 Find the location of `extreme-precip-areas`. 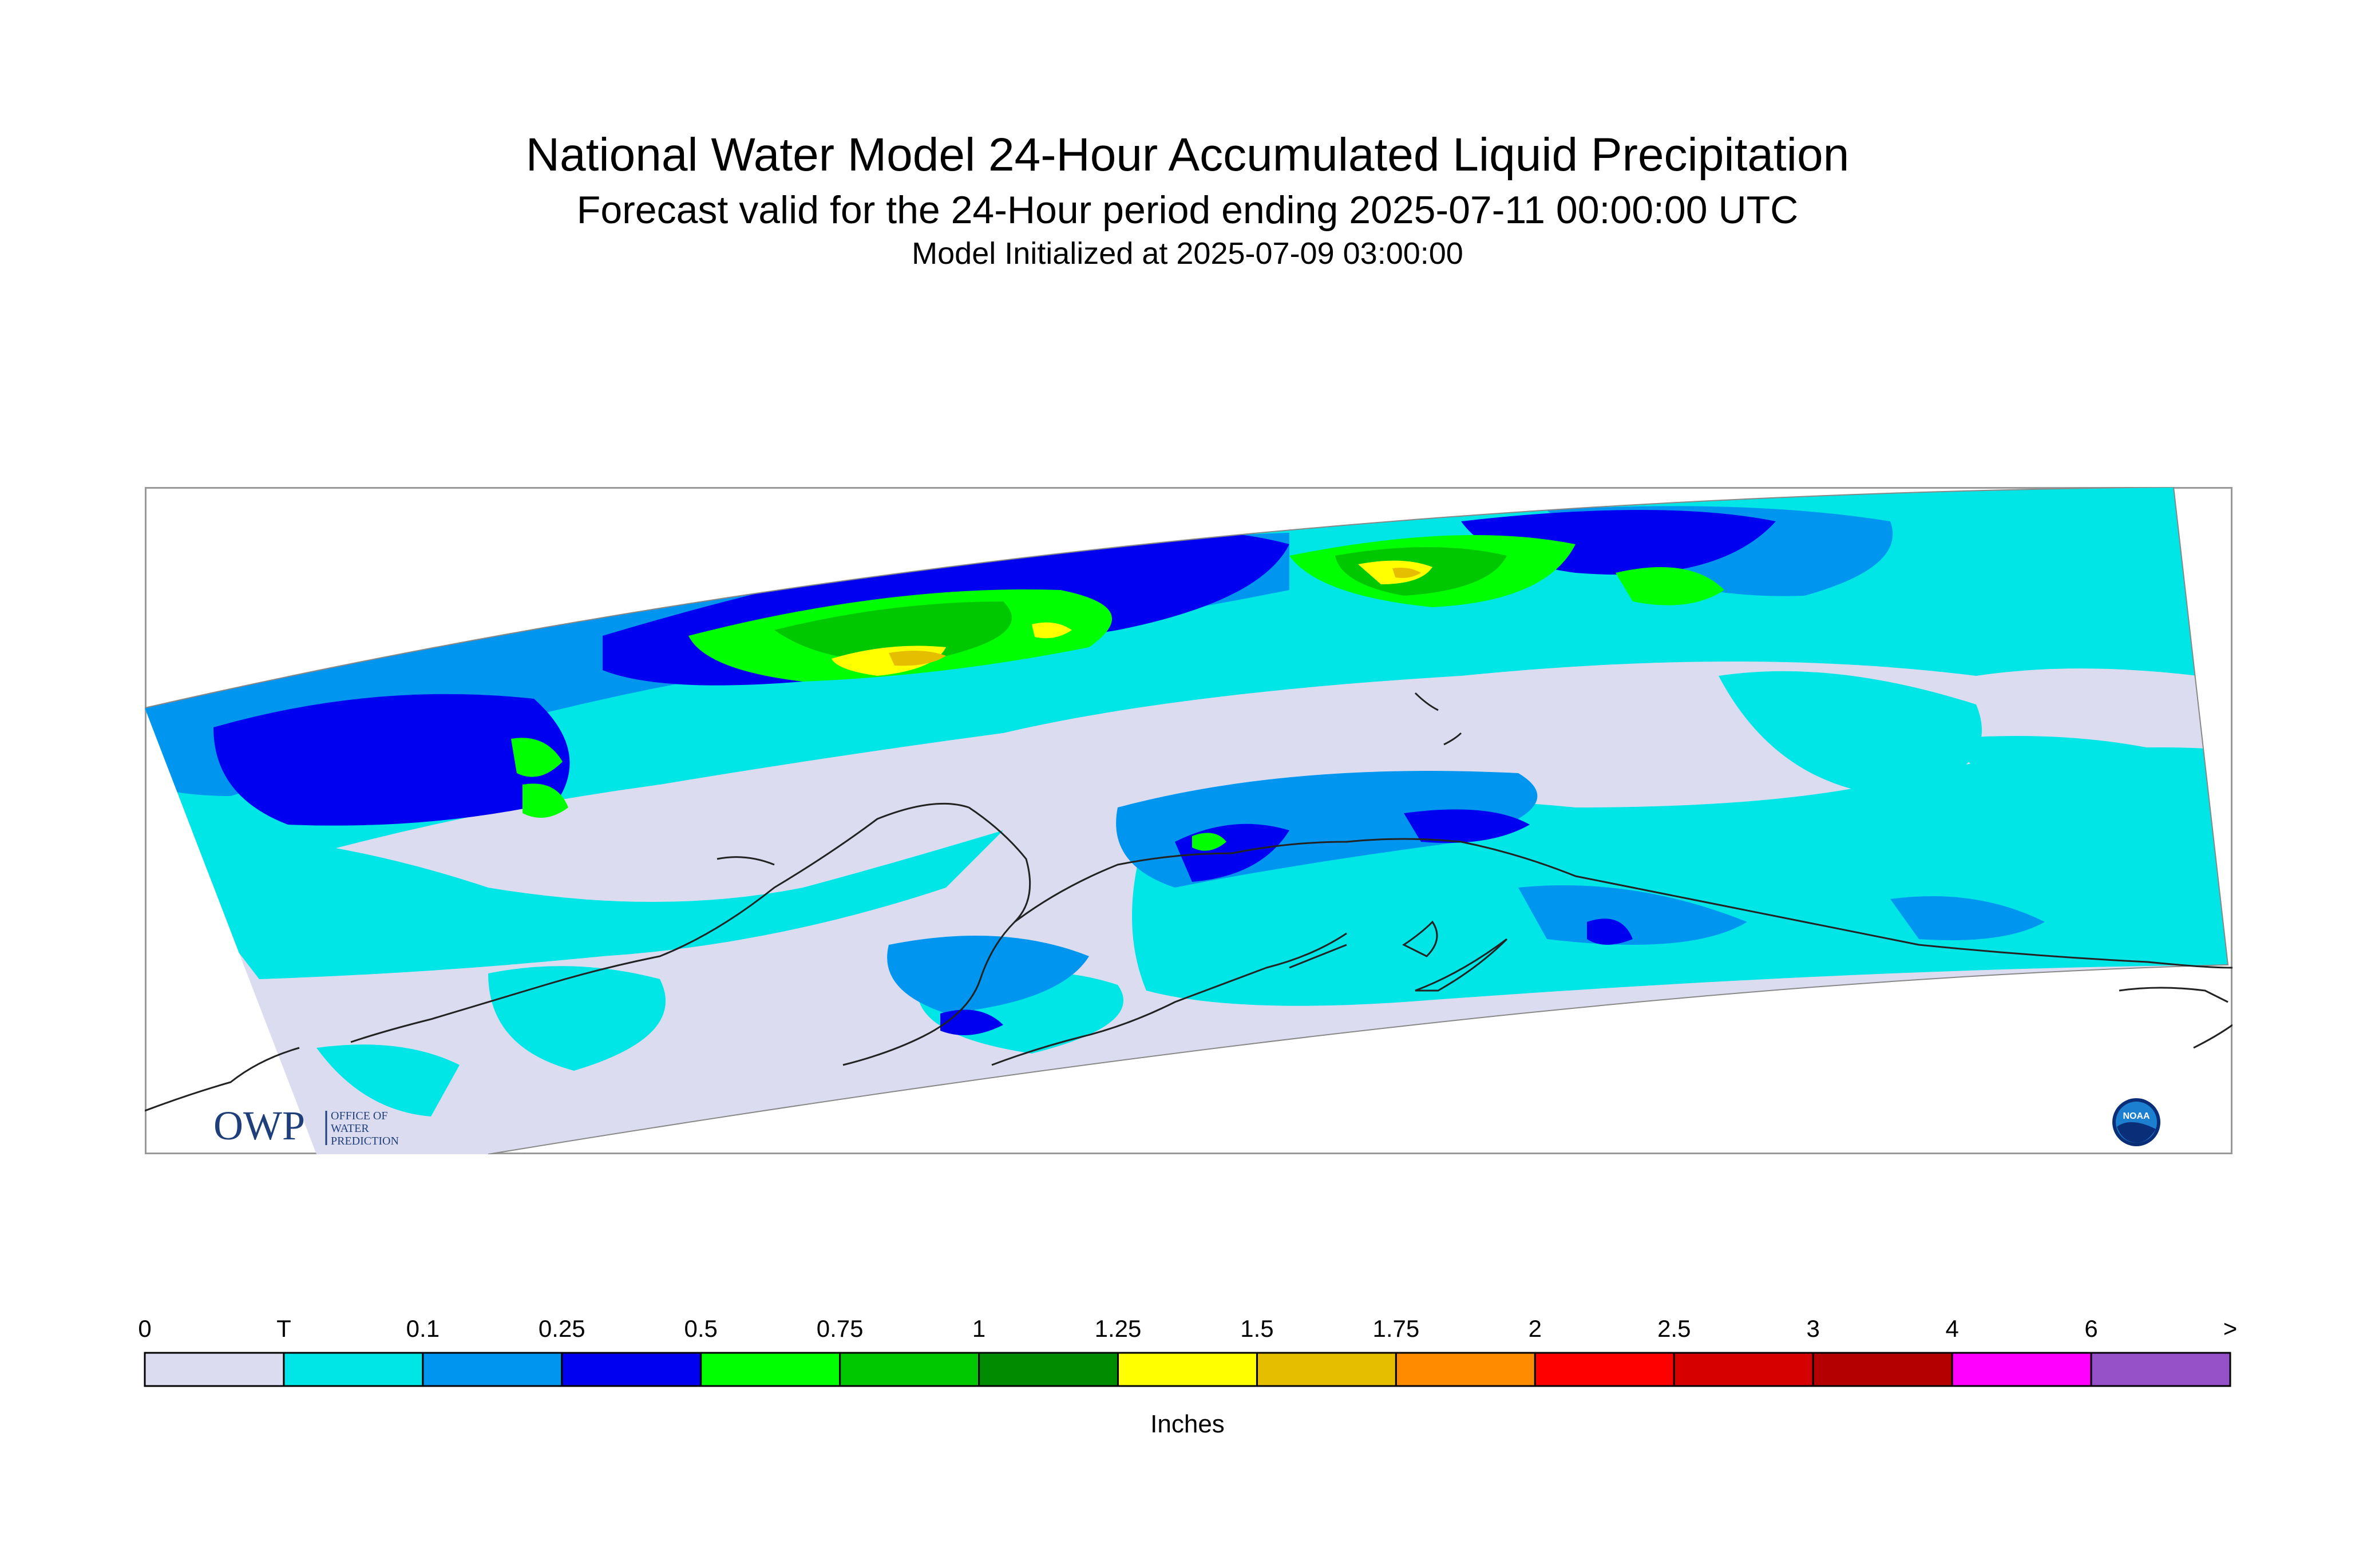

extreme-precip-areas is located at coordinates (1155, 617).